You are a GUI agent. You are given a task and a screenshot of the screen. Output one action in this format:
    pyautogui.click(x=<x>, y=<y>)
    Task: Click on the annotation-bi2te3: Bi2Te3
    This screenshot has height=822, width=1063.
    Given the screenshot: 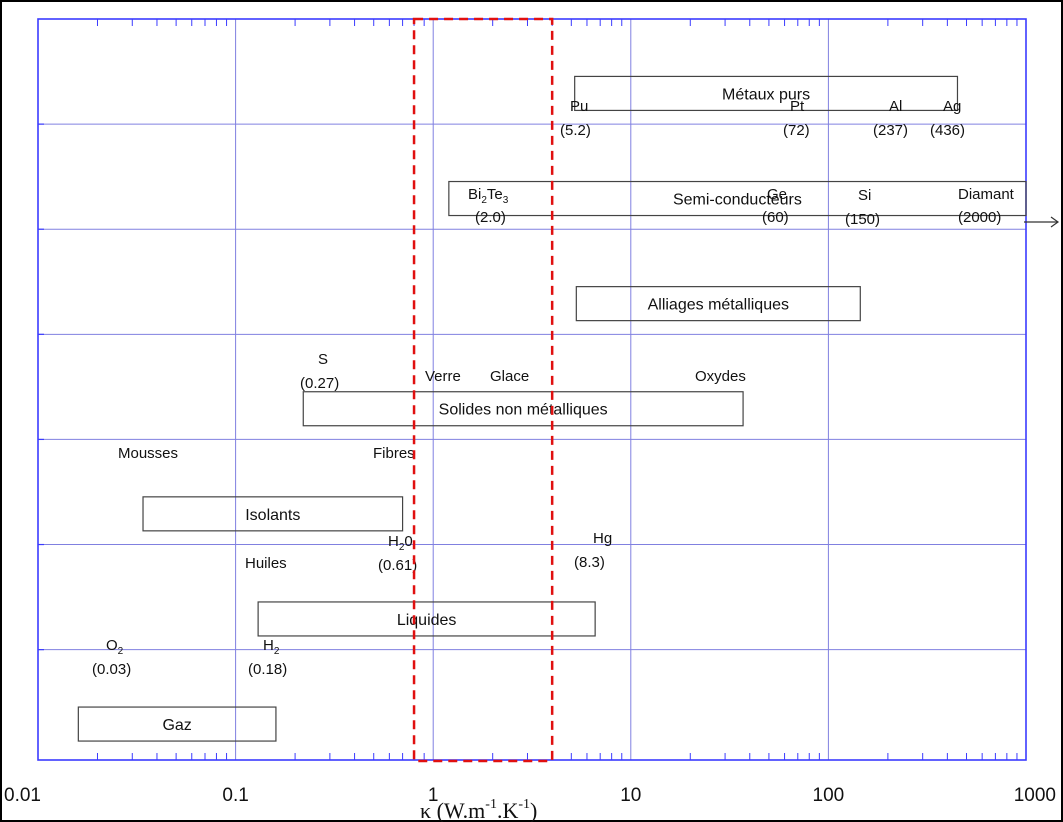 What is the action you would take?
    pyautogui.click(x=488, y=196)
    